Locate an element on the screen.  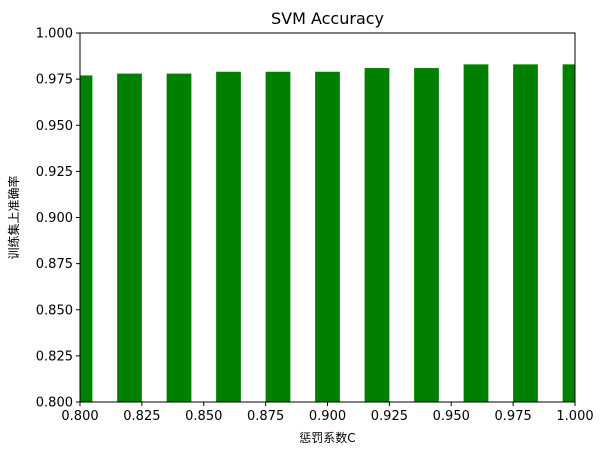
x-tick-label: 0.975 is located at coordinates (513, 416).